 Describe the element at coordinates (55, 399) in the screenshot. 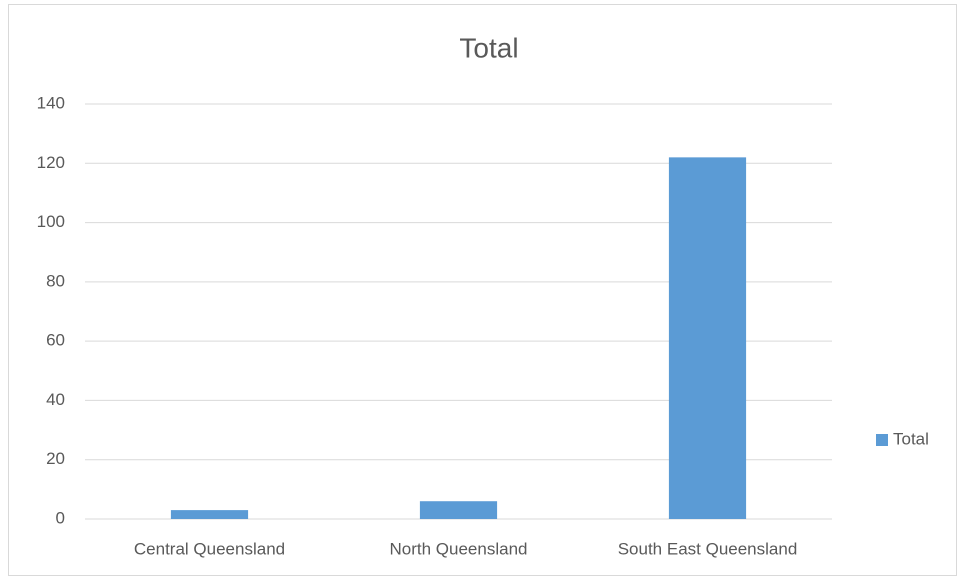

I see `y-tick-label: 40` at that location.